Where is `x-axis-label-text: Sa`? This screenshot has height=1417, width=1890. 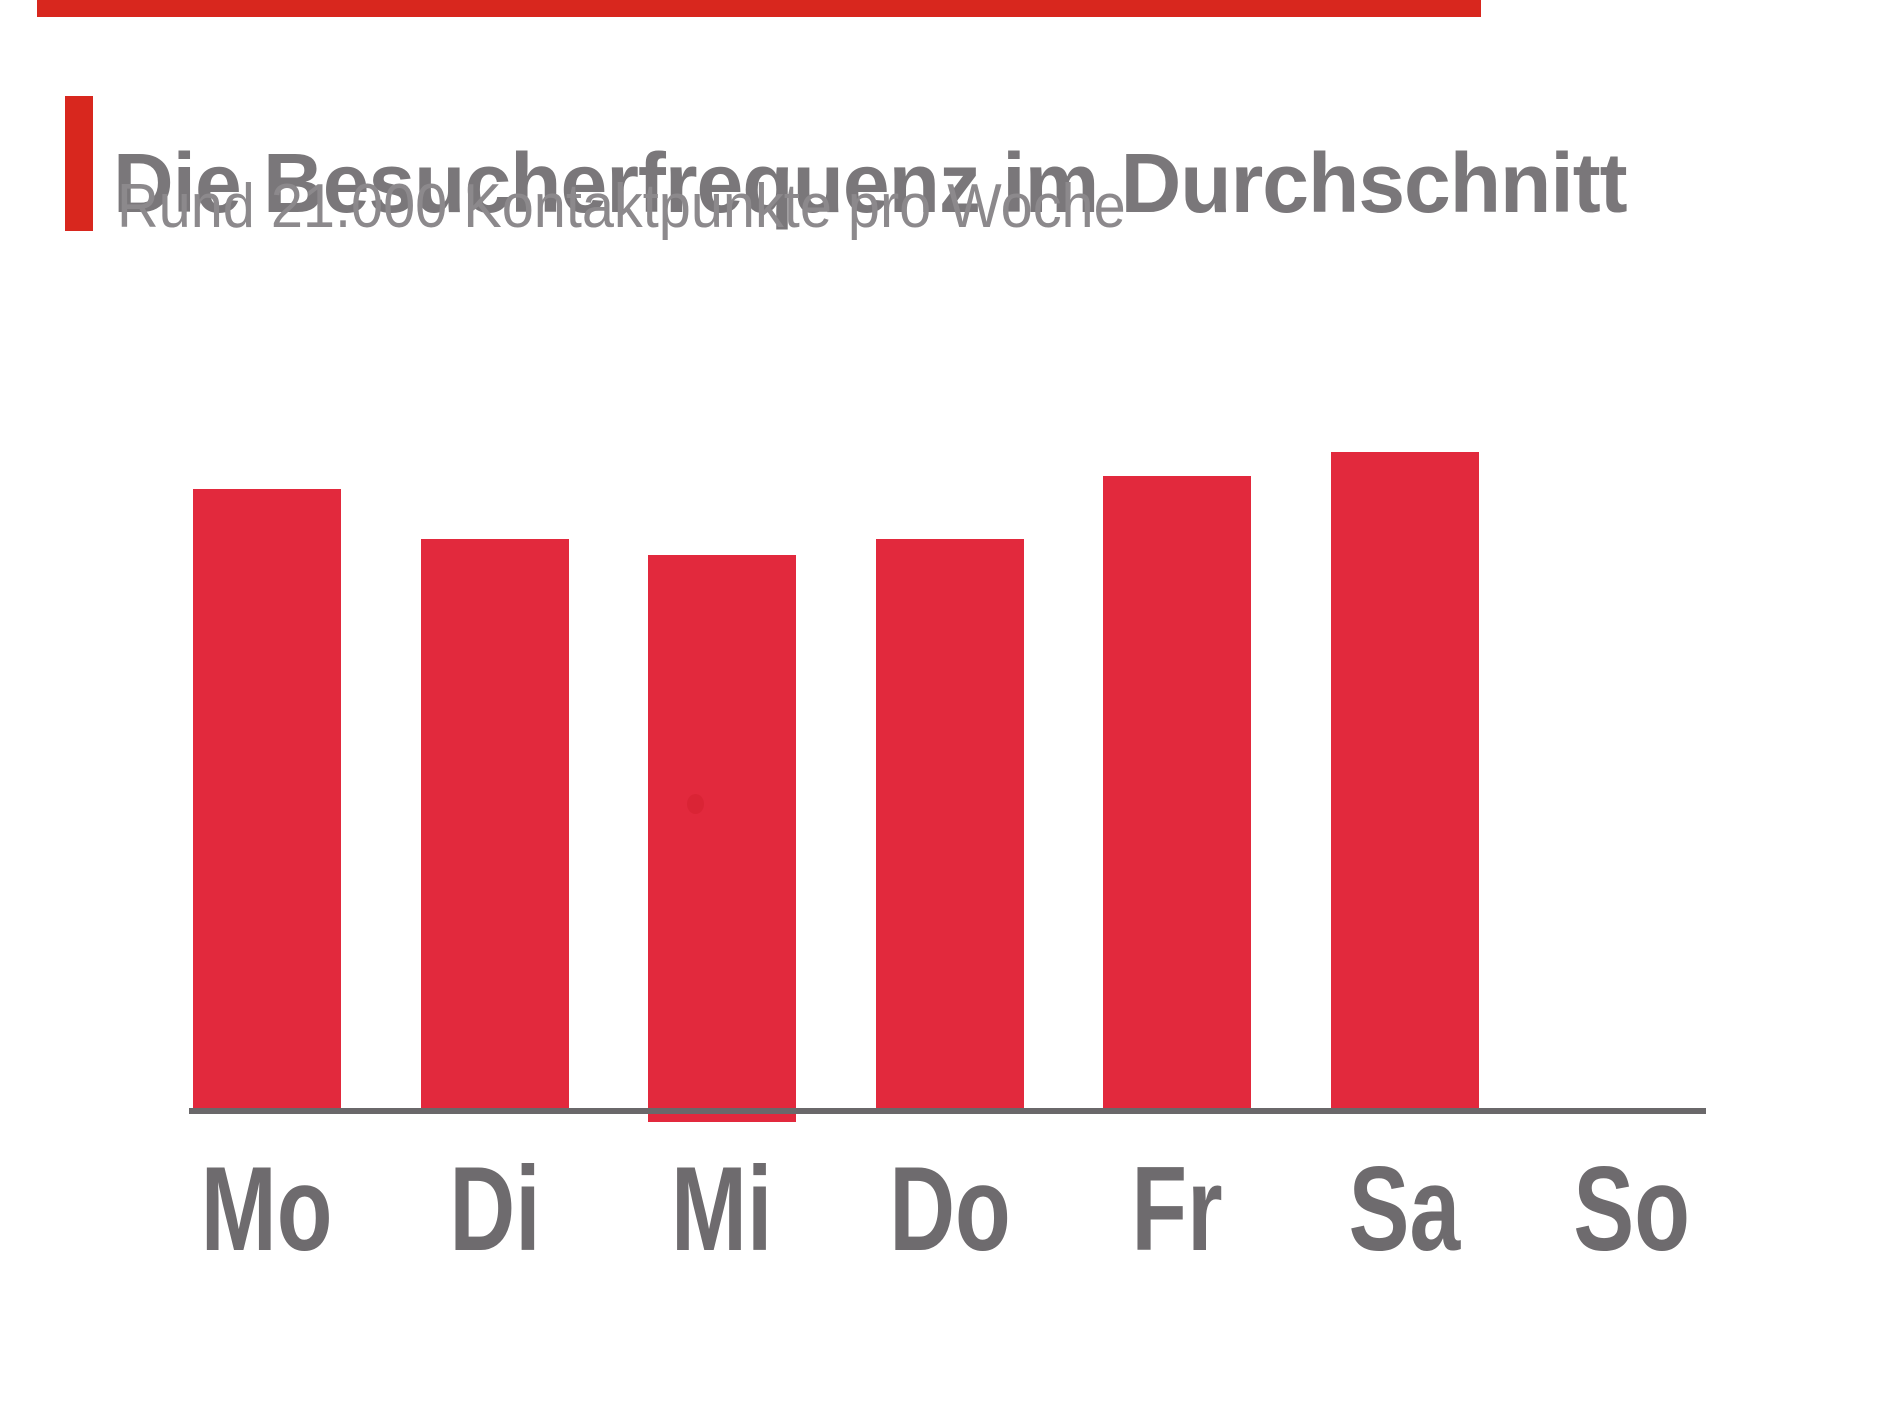 x-axis-label-text: Sa is located at coordinates (1404, 1209).